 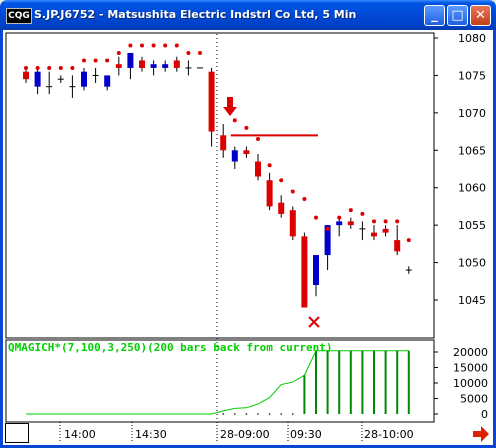 I want to click on price-tick-label: 1080, so click(x=472, y=38).